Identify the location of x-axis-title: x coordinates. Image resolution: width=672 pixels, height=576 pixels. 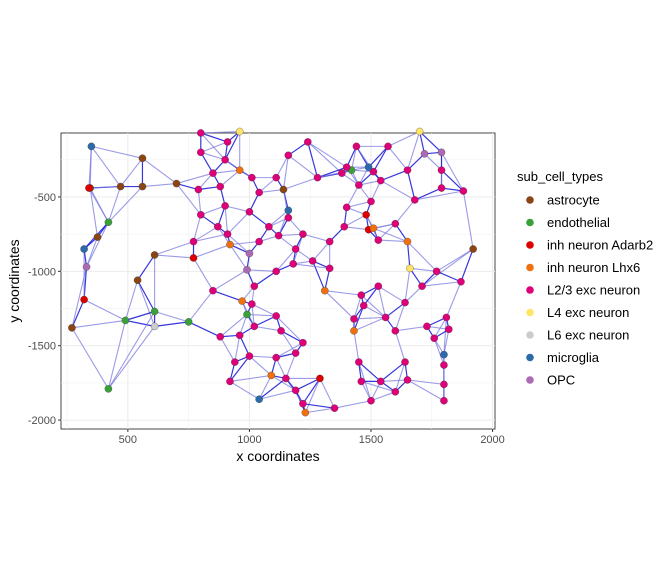
(277, 456).